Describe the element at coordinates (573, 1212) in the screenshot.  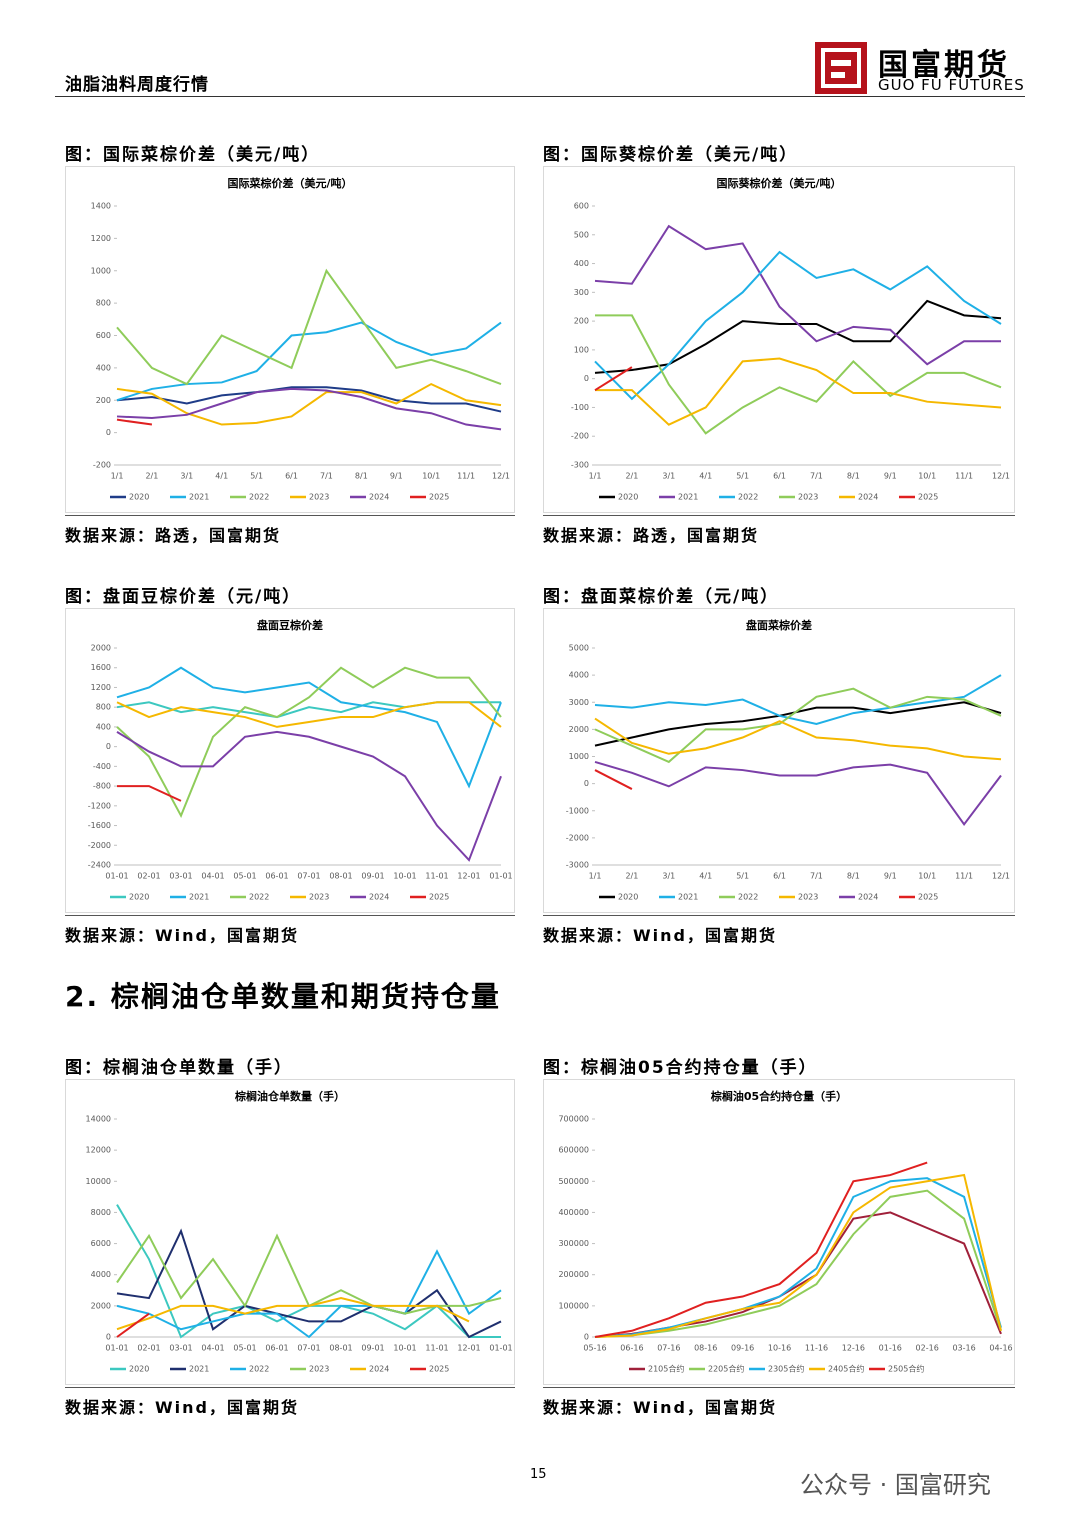
I see `y-tick-label: 400000` at that location.